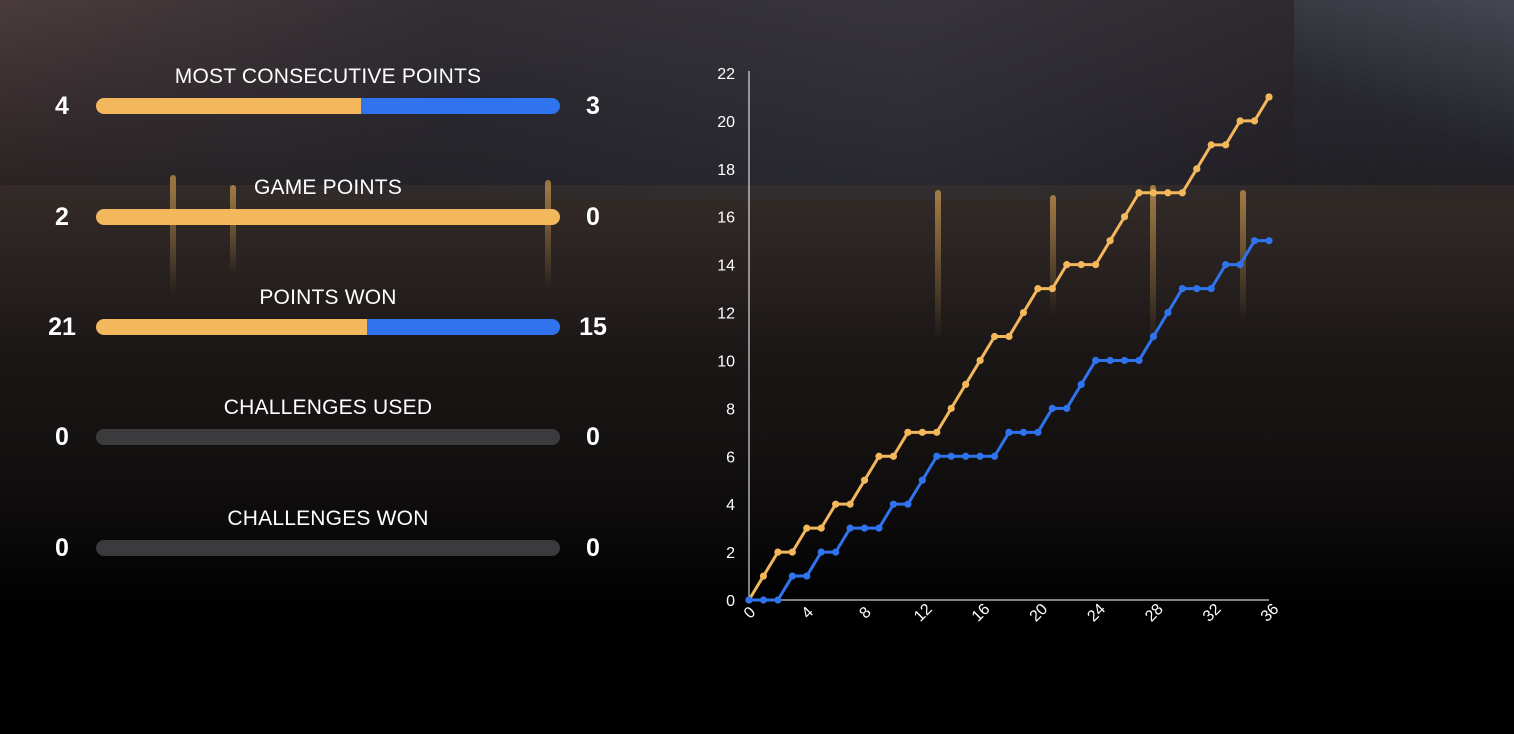  I want to click on y-tick-label: 8, so click(730, 409).